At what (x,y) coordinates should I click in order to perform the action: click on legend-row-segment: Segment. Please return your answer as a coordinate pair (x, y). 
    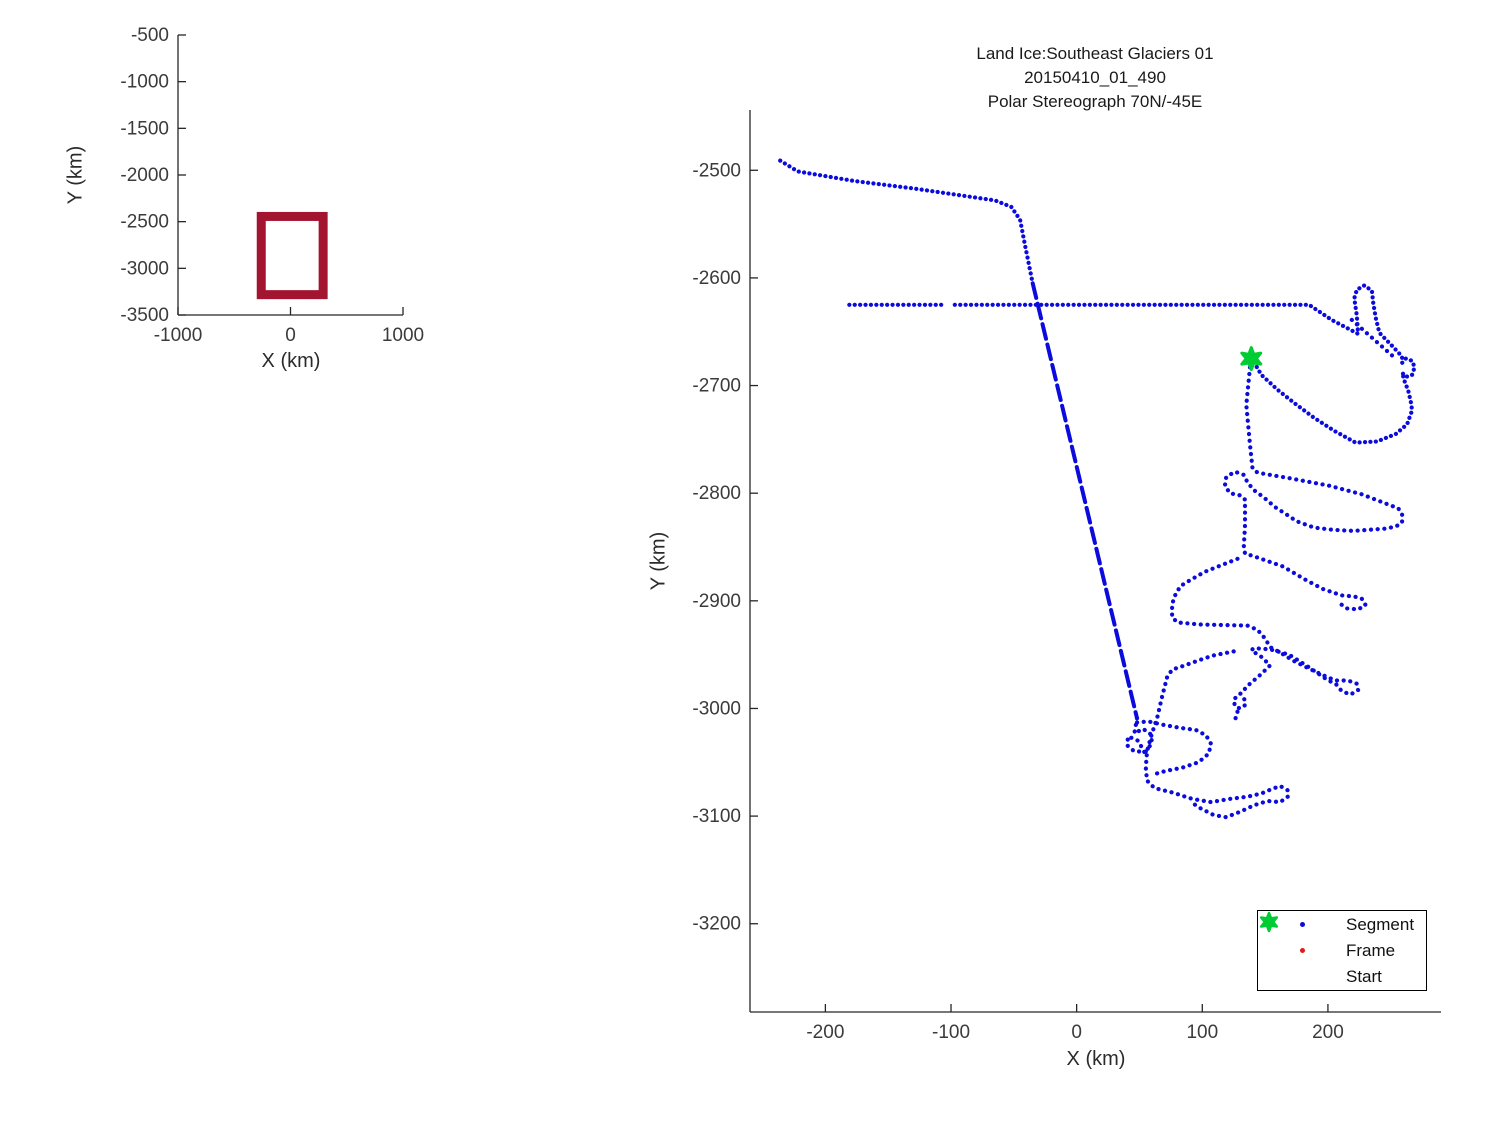
    Looking at the image, I should click on (1342, 924).